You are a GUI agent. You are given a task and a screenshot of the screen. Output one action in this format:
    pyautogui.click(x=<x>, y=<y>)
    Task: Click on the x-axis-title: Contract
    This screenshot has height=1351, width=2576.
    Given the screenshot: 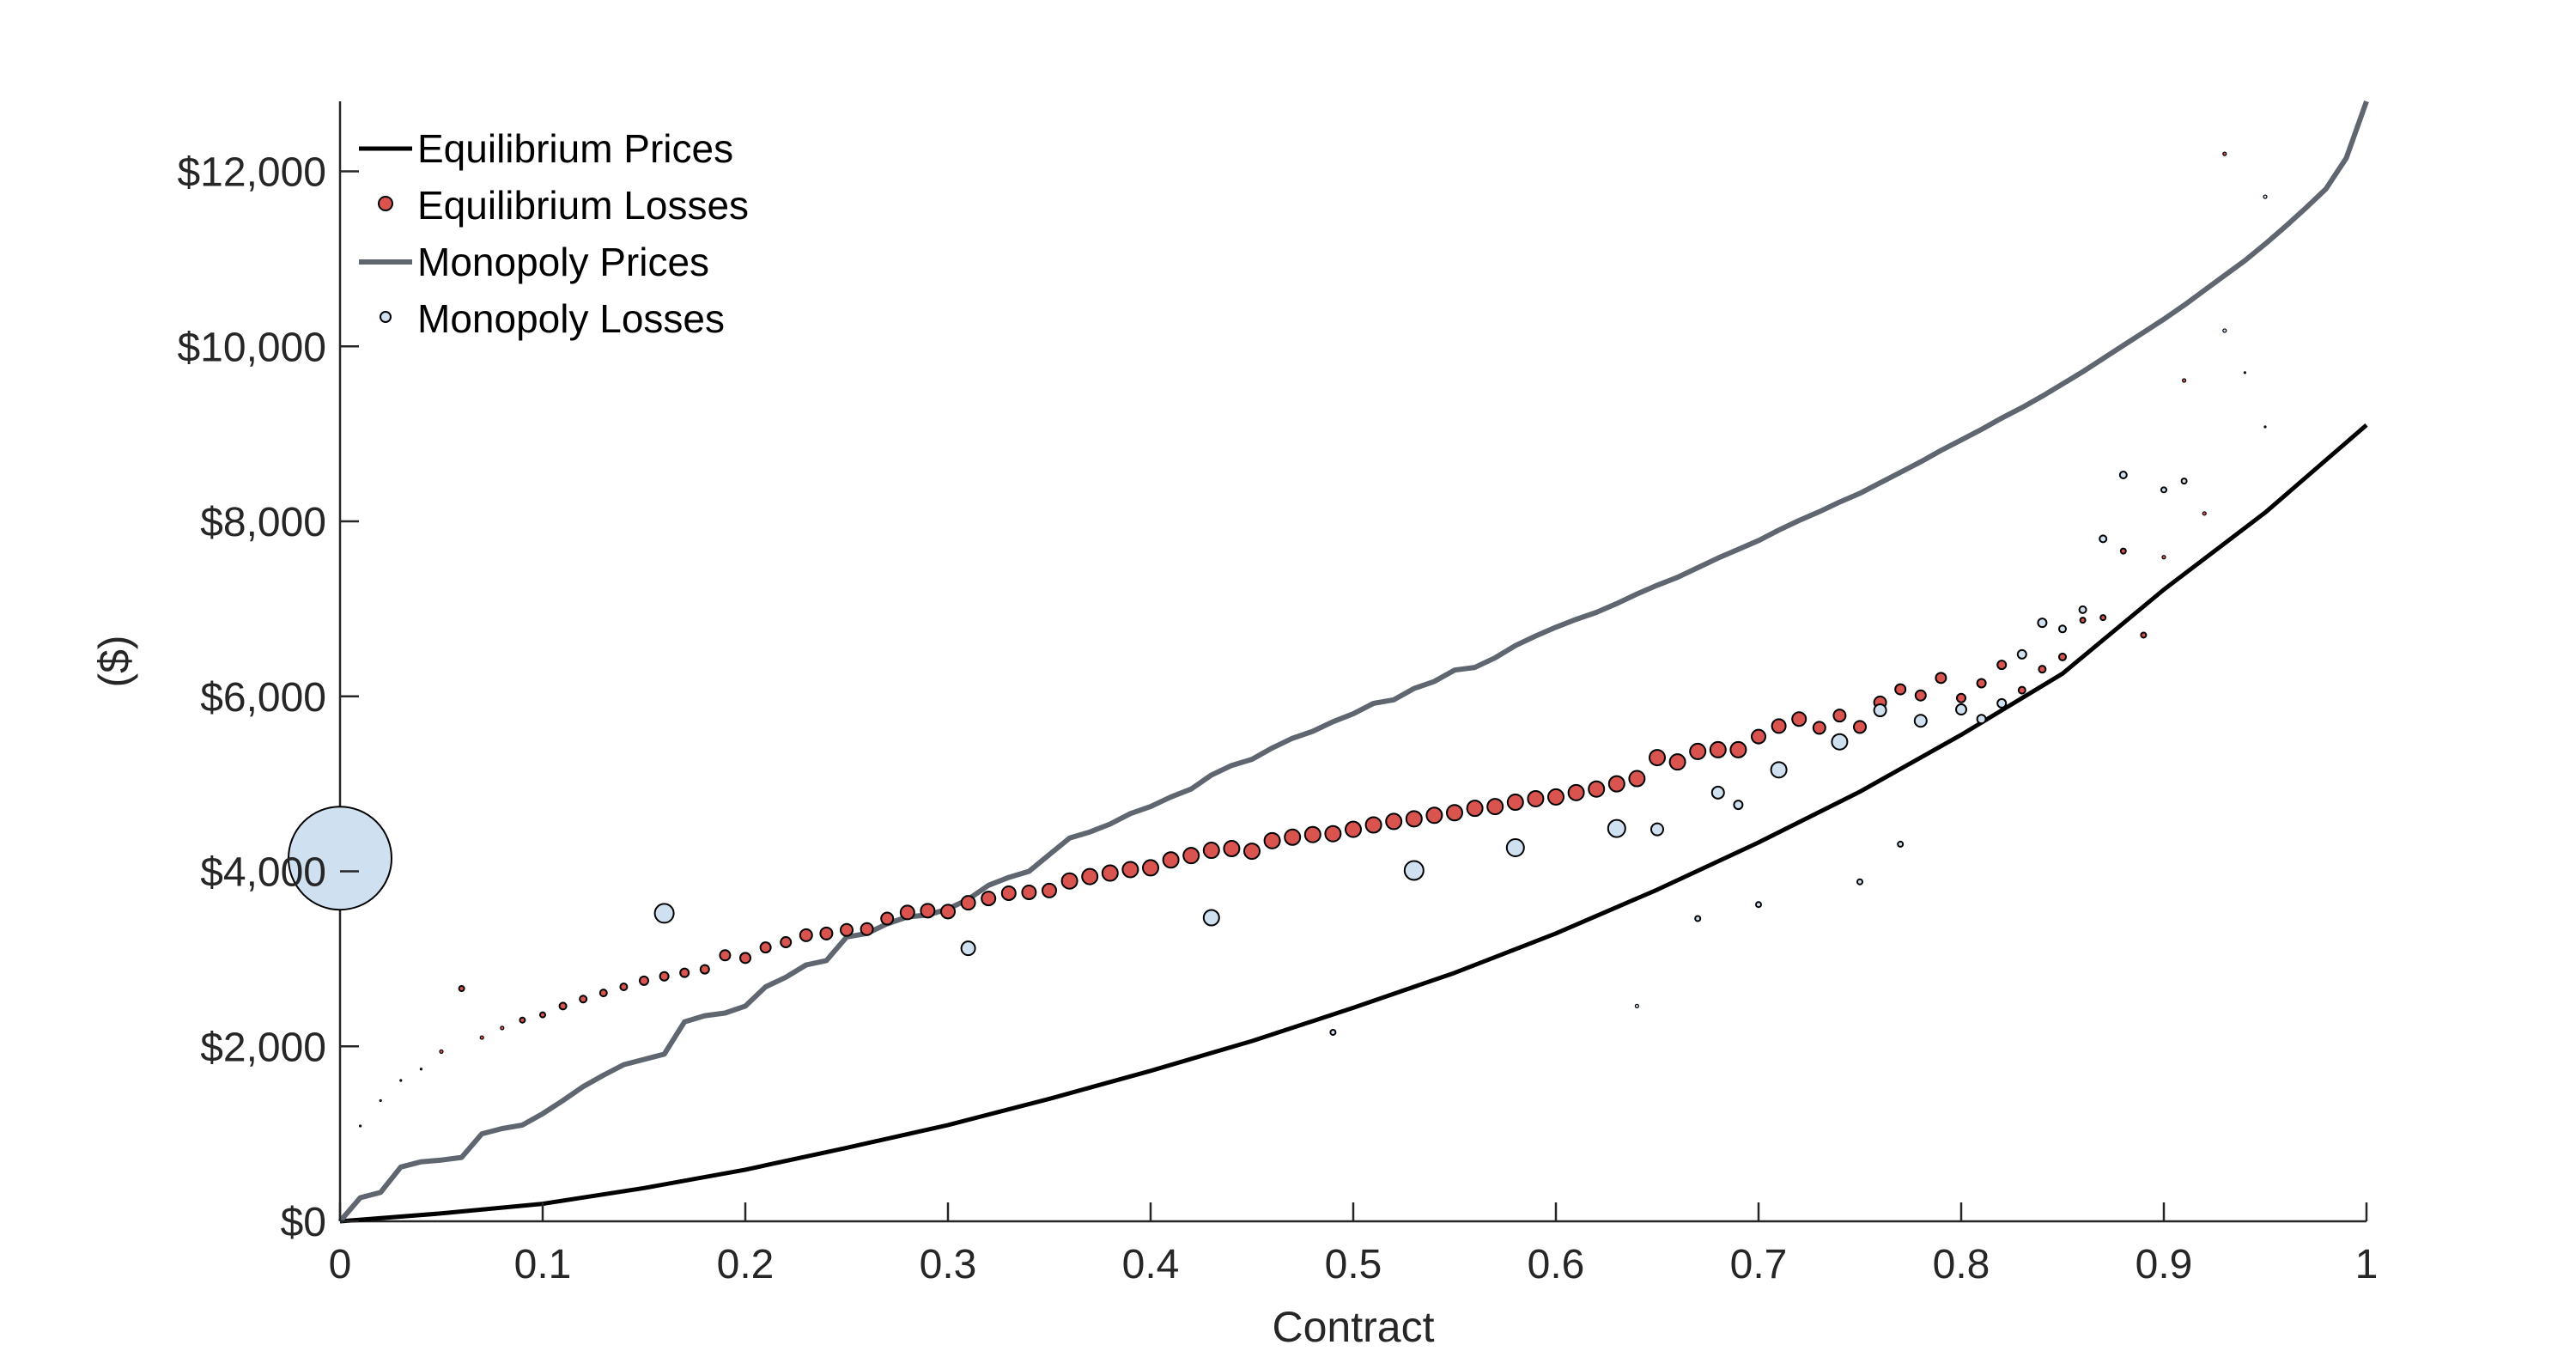 What is the action you would take?
    pyautogui.click(x=1354, y=1327)
    